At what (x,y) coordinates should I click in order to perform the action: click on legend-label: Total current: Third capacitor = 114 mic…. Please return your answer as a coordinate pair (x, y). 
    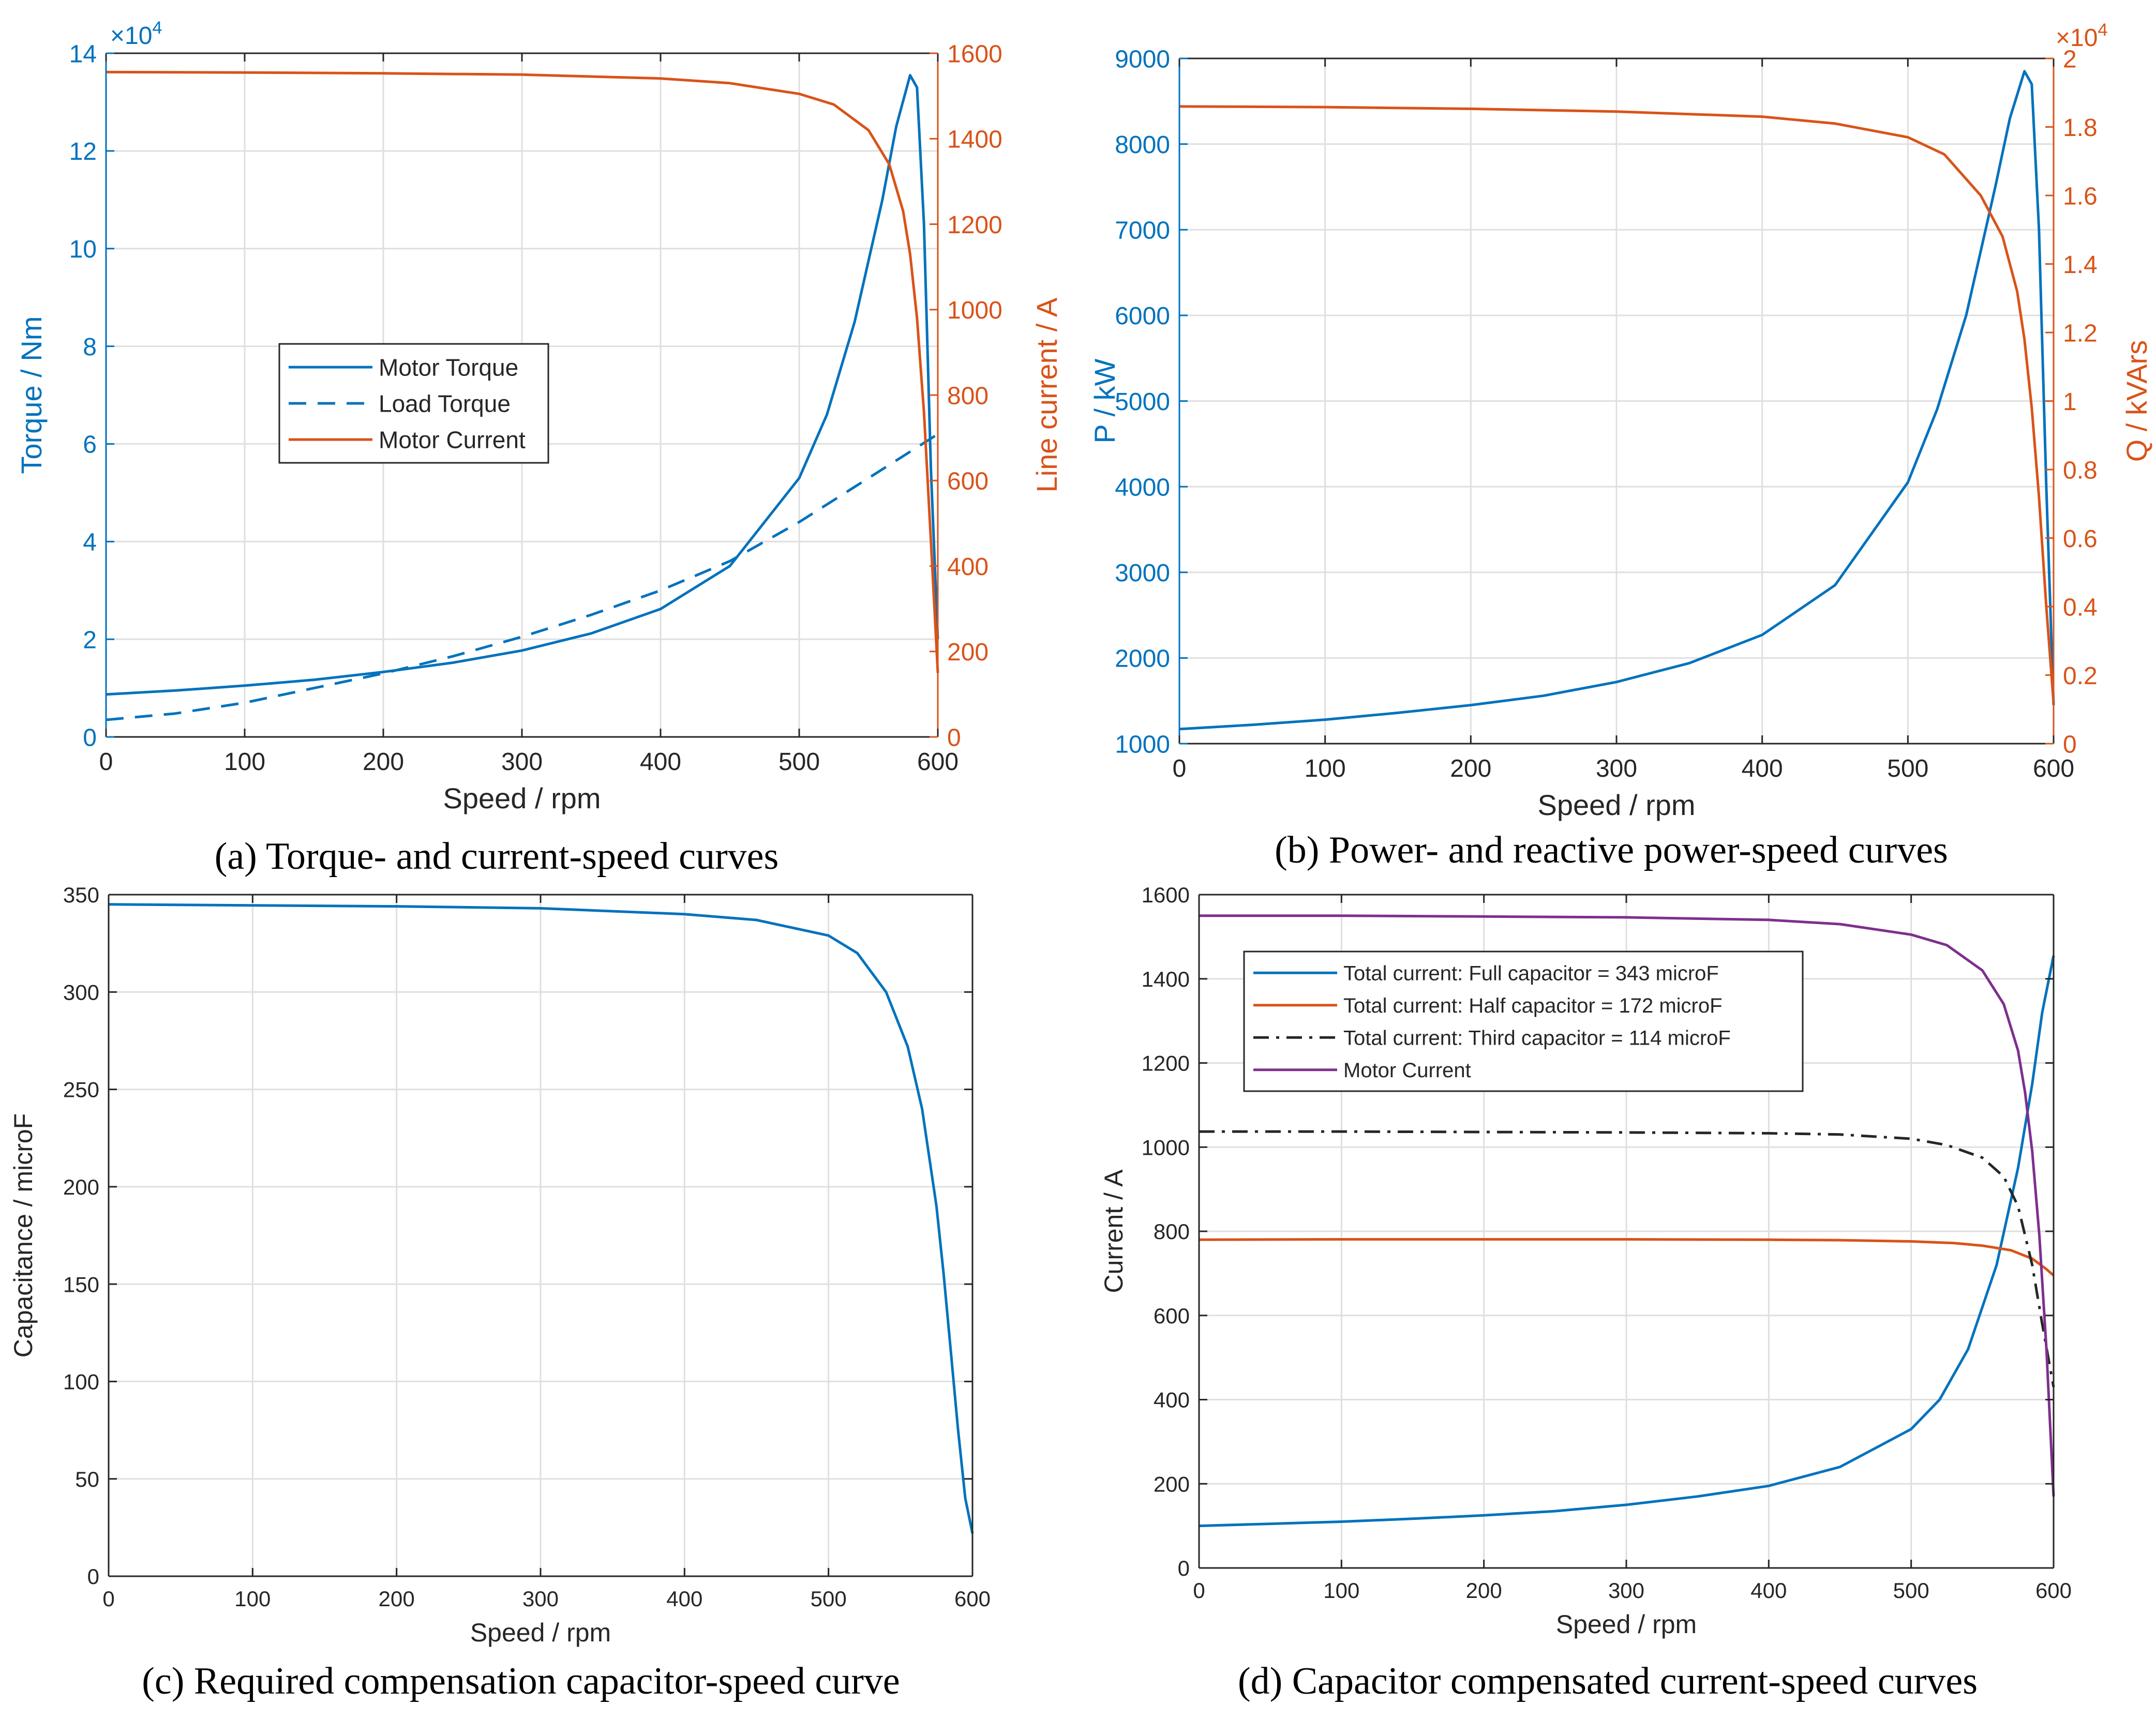
    Looking at the image, I should click on (1537, 1038).